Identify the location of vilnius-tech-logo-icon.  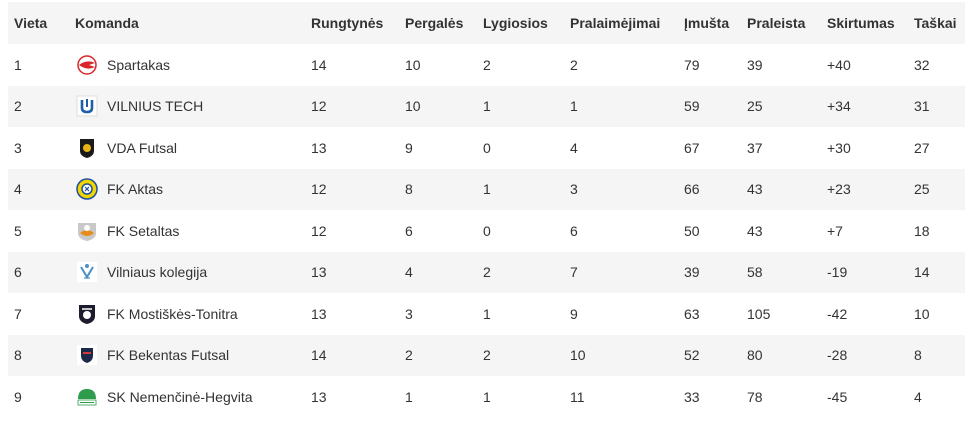
(87, 106).